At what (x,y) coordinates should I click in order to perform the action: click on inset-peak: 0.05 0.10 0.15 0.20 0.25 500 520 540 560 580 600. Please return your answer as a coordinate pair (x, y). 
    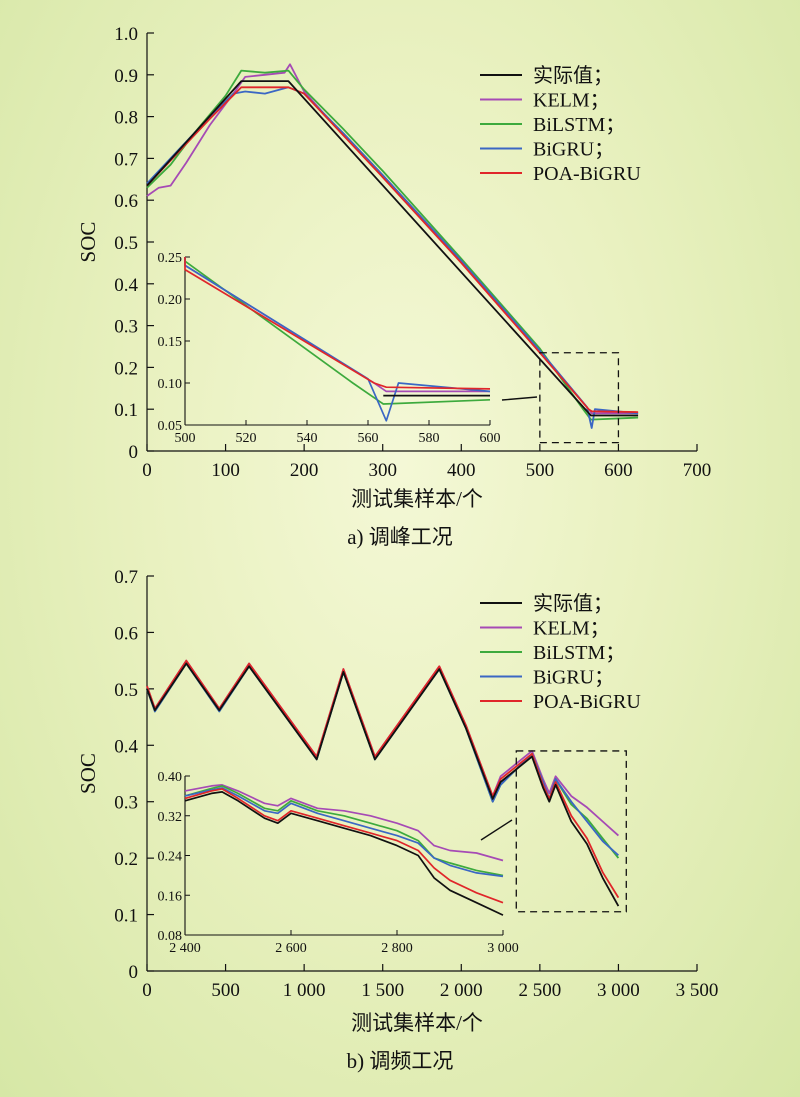
    Looking at the image, I should click on (329, 348).